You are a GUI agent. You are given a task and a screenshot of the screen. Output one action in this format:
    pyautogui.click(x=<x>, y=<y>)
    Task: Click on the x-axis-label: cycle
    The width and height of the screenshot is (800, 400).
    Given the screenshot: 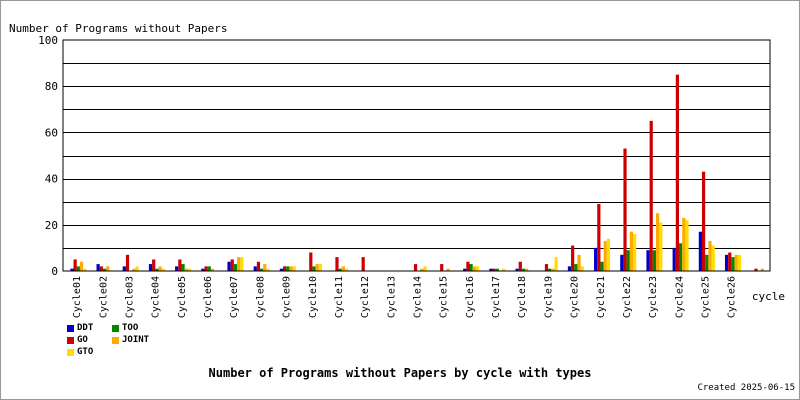 What is the action you would take?
    pyautogui.click(x=768, y=296)
    